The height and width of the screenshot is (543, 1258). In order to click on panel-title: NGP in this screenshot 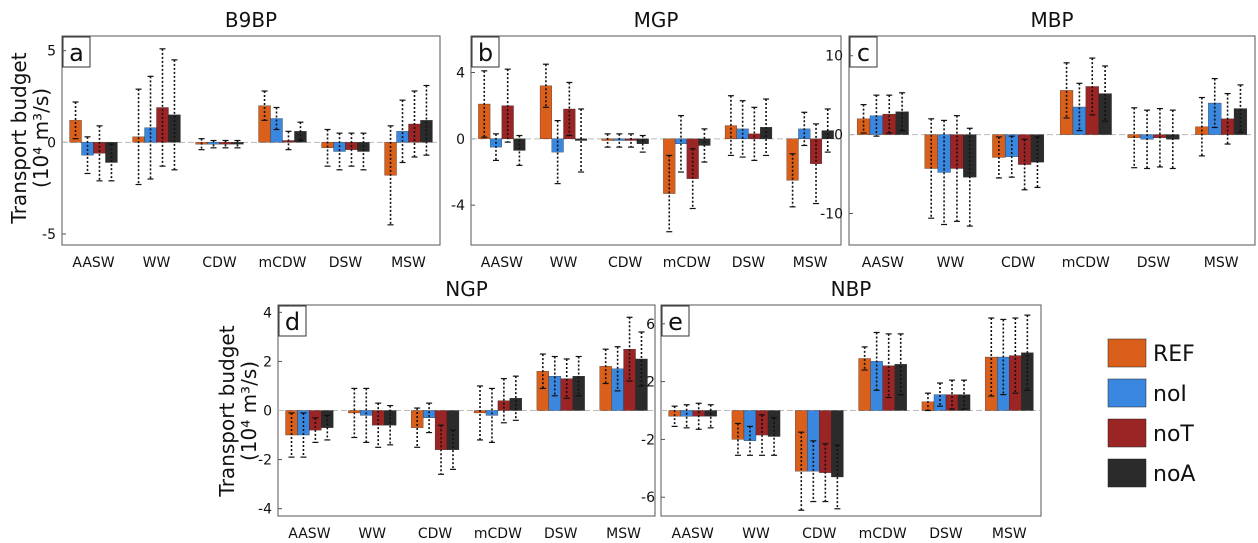, I will do `click(466, 289)`.